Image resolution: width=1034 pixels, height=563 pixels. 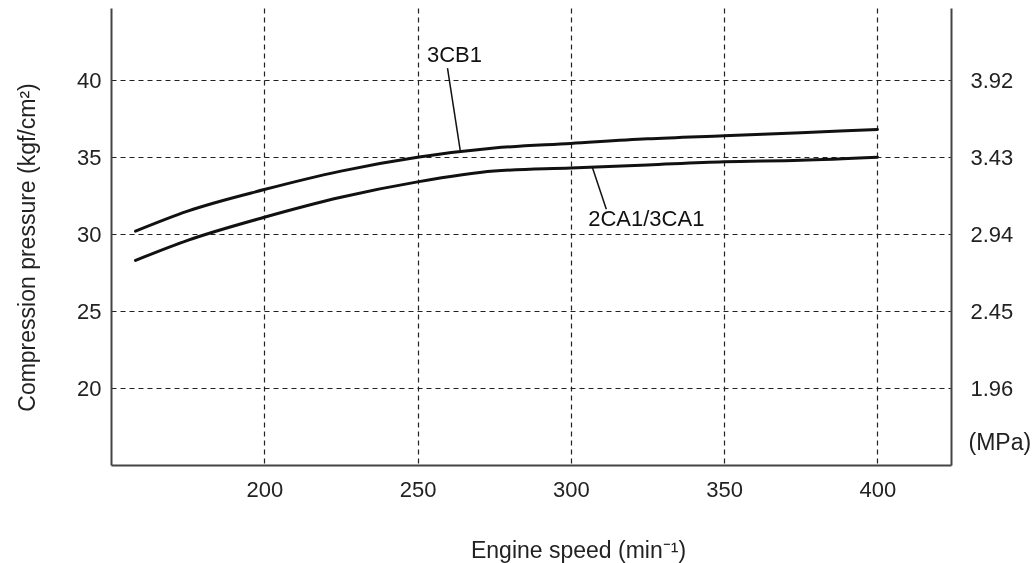 I want to click on y2-tick-label: 2.94, so click(x=992, y=234).